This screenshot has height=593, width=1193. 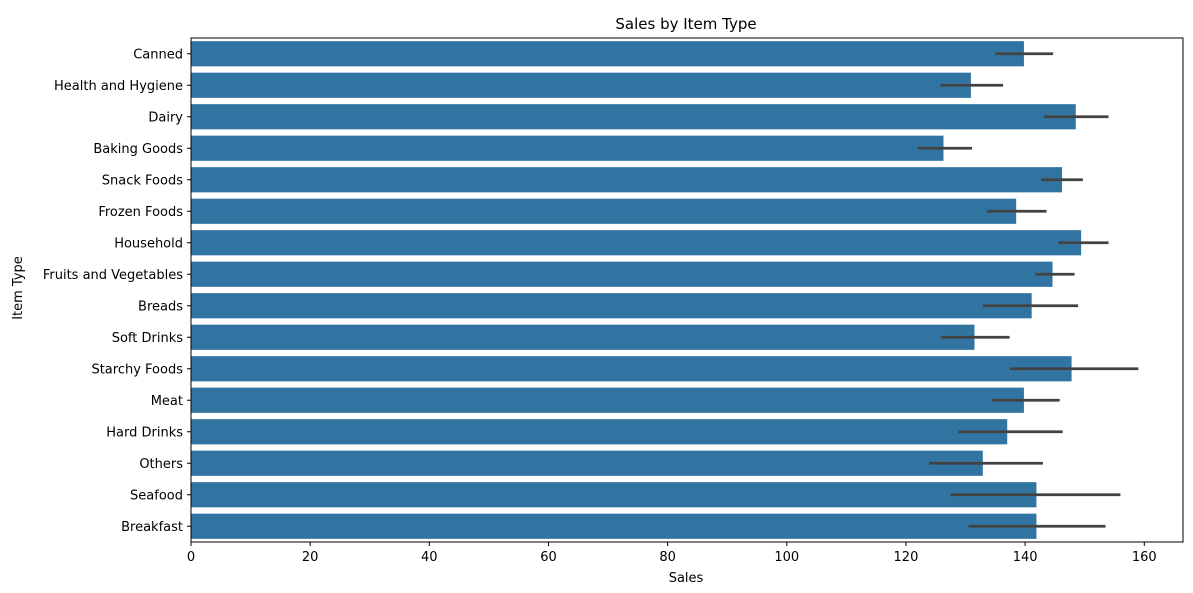 I want to click on x-tick-label: 140, so click(x=1025, y=557).